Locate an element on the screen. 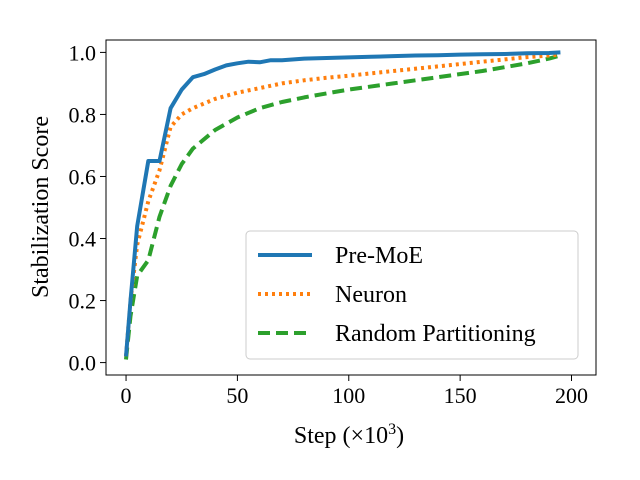  y-axis-title: Stabilization Score is located at coordinates (41, 207).